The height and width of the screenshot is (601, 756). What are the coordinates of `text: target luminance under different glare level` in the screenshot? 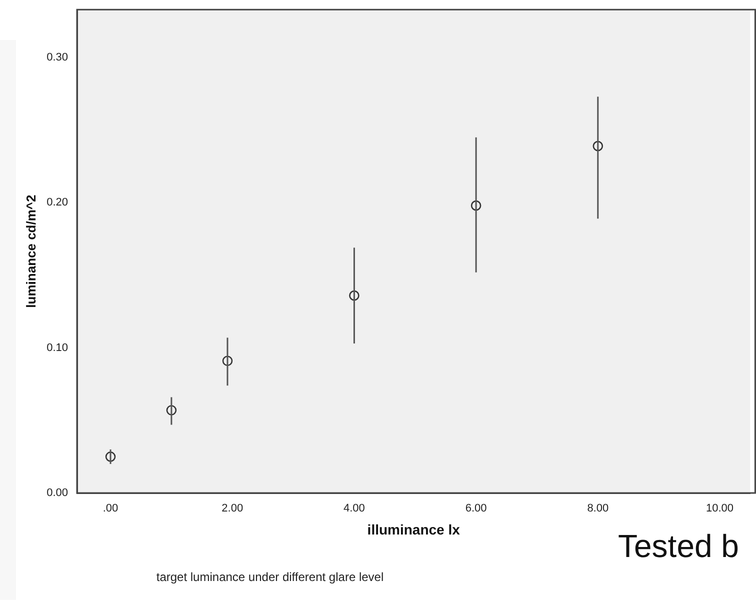 It's located at (270, 577).